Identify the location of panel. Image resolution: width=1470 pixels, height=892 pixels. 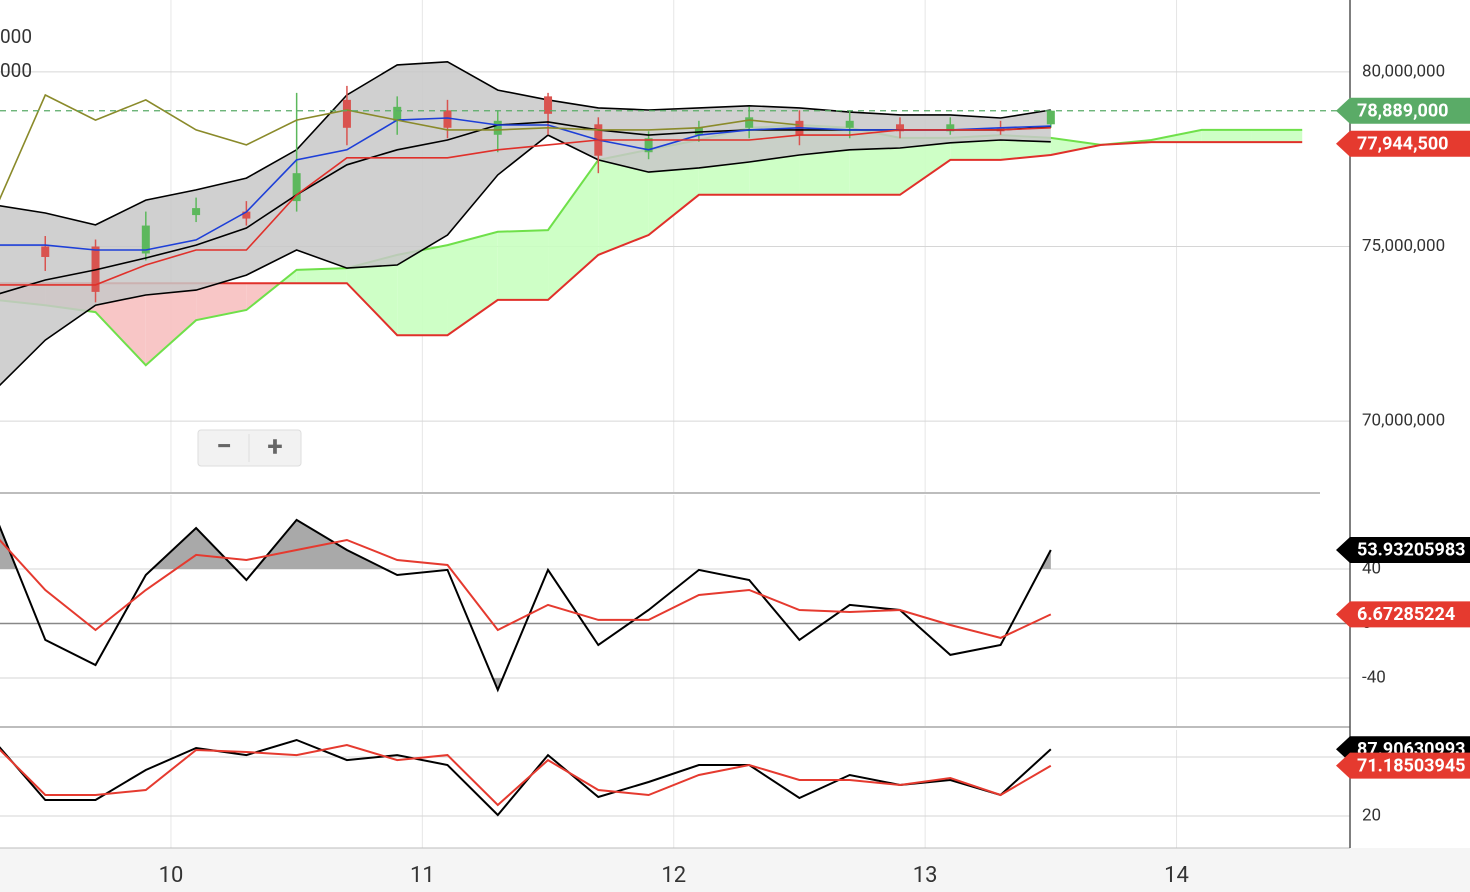
(675, 789).